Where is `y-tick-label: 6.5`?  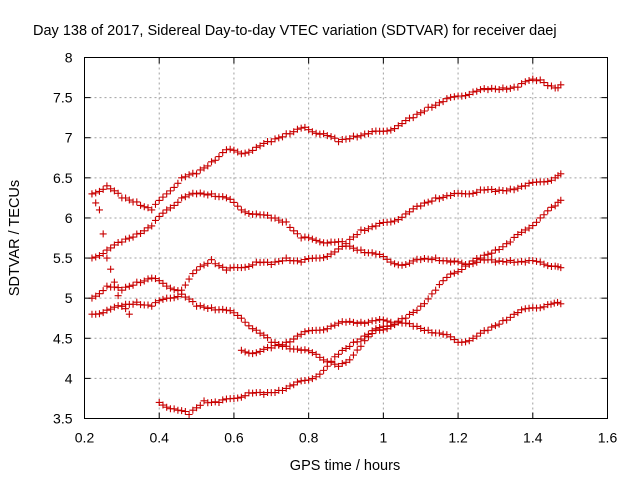
y-tick-label: 6.5 is located at coordinates (63, 178).